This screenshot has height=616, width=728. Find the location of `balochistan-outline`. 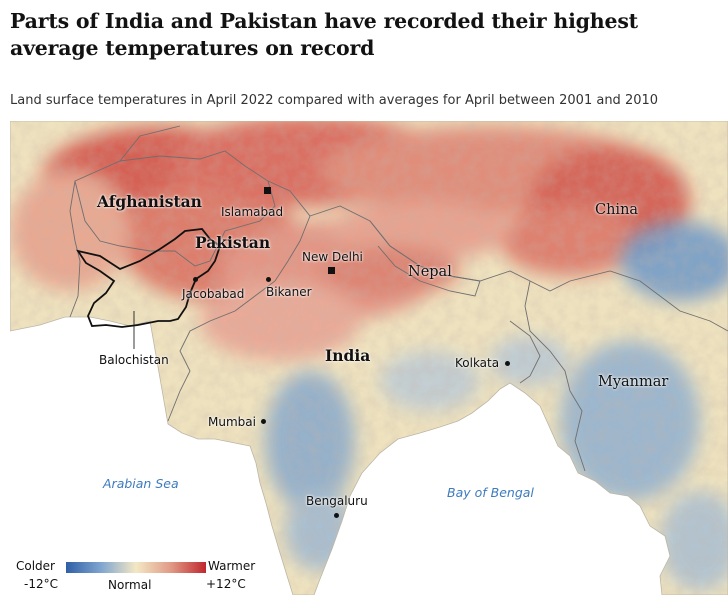

balochistan-outline is located at coordinates (149, 278).